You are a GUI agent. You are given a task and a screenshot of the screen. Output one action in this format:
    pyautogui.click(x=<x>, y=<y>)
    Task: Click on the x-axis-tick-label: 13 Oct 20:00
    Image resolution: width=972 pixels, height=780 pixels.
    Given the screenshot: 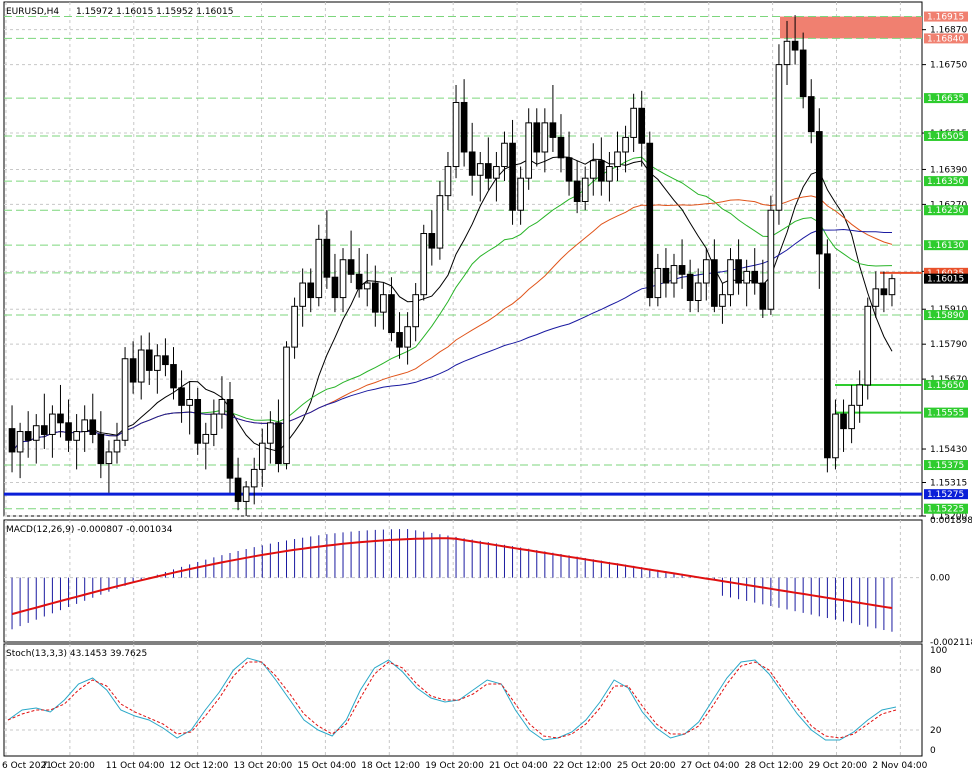 What is the action you would take?
    pyautogui.click(x=263, y=766)
    